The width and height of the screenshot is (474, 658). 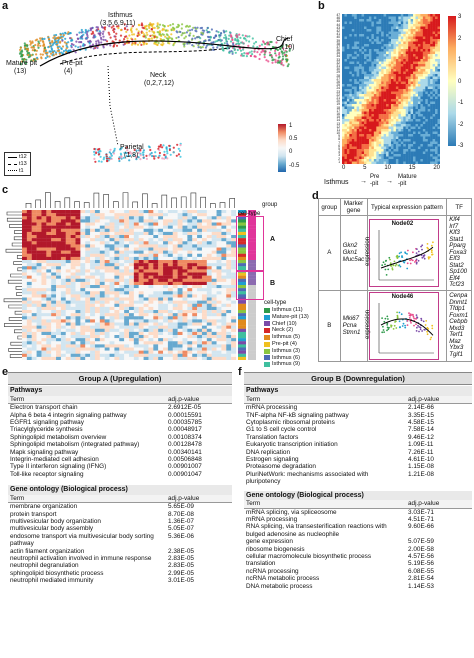 What do you see at coordinates (338, 104) in the screenshot?
I see `b-row-tick: 19` at bounding box center [338, 104].